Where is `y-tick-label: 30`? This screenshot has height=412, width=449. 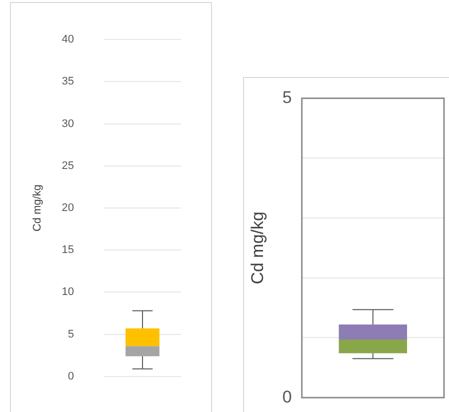
y-tick-label: 30 is located at coordinates (68, 124).